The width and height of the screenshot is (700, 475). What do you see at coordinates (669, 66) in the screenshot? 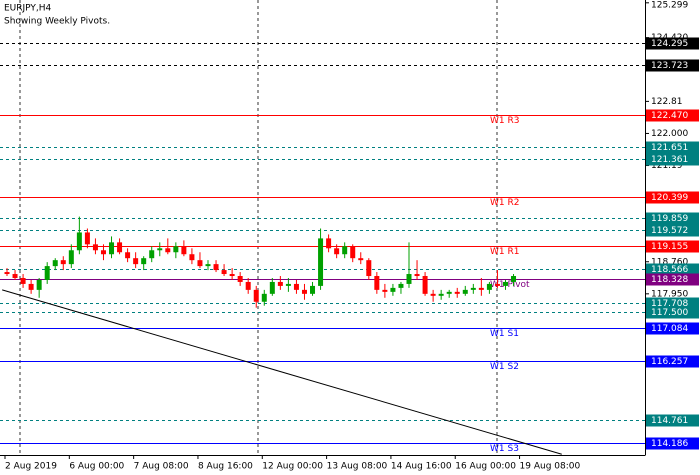
I see `level-label: 123.723` at bounding box center [669, 66].